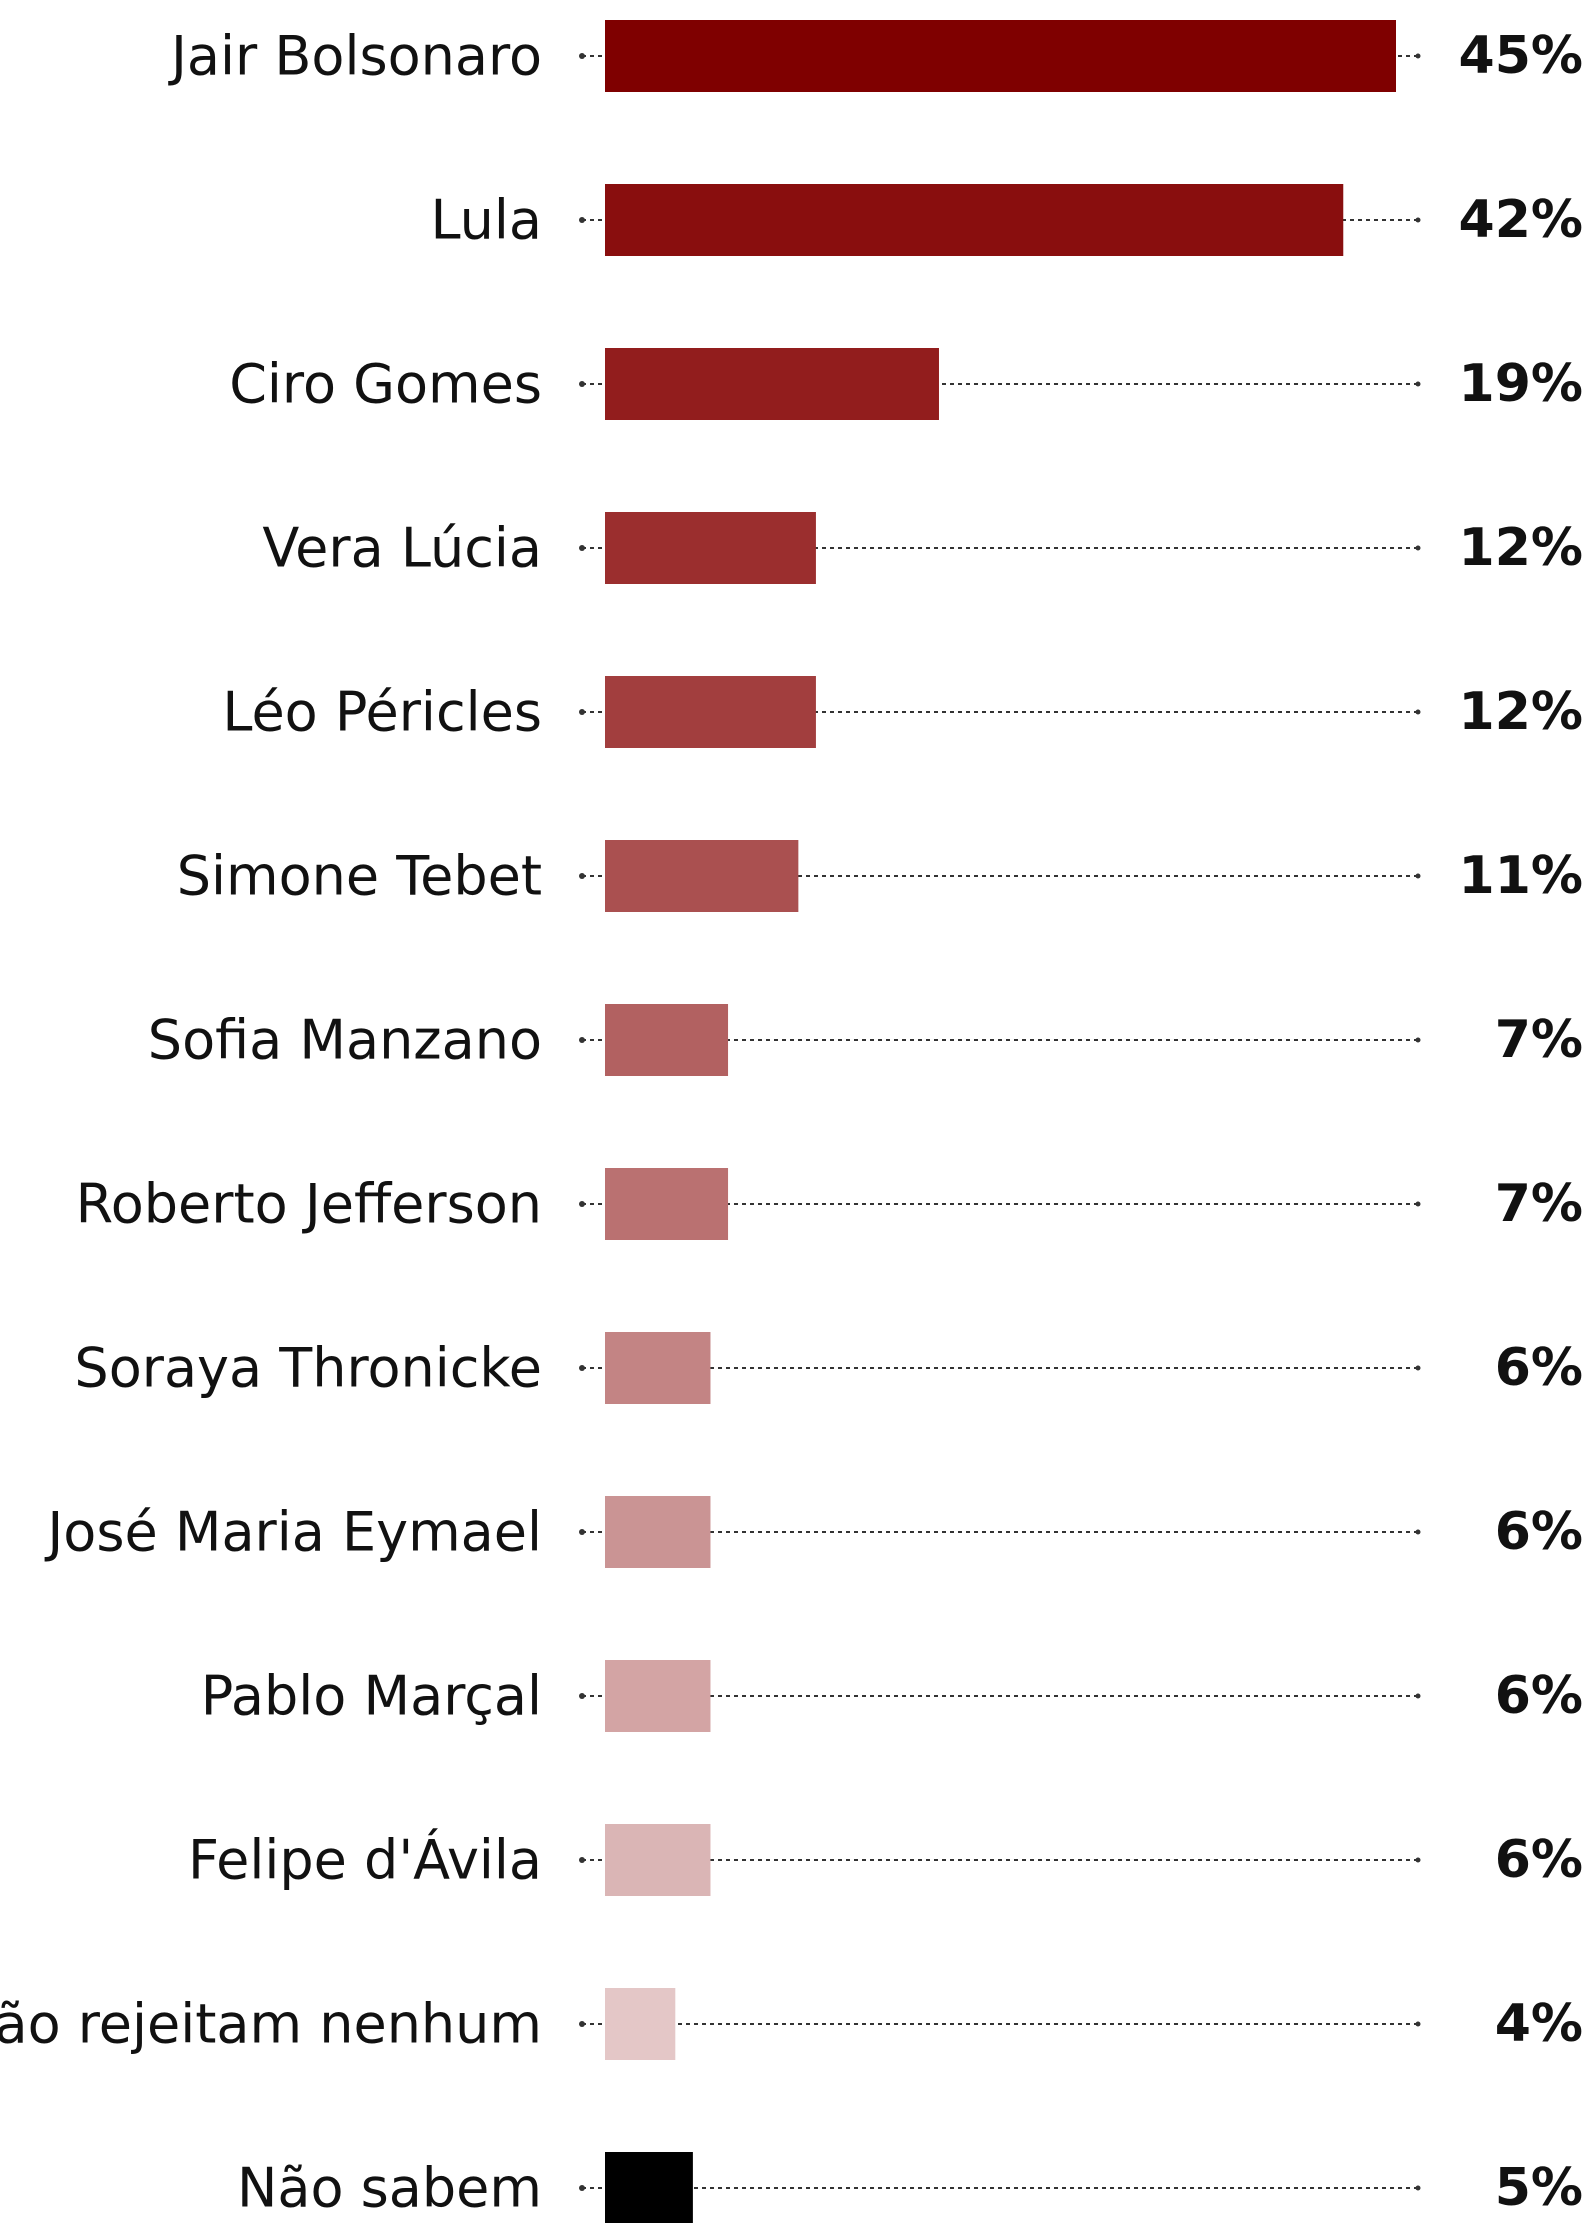  What do you see at coordinates (293, 1532) in the screenshot?
I see `category-label: José Maria Eymael` at bounding box center [293, 1532].